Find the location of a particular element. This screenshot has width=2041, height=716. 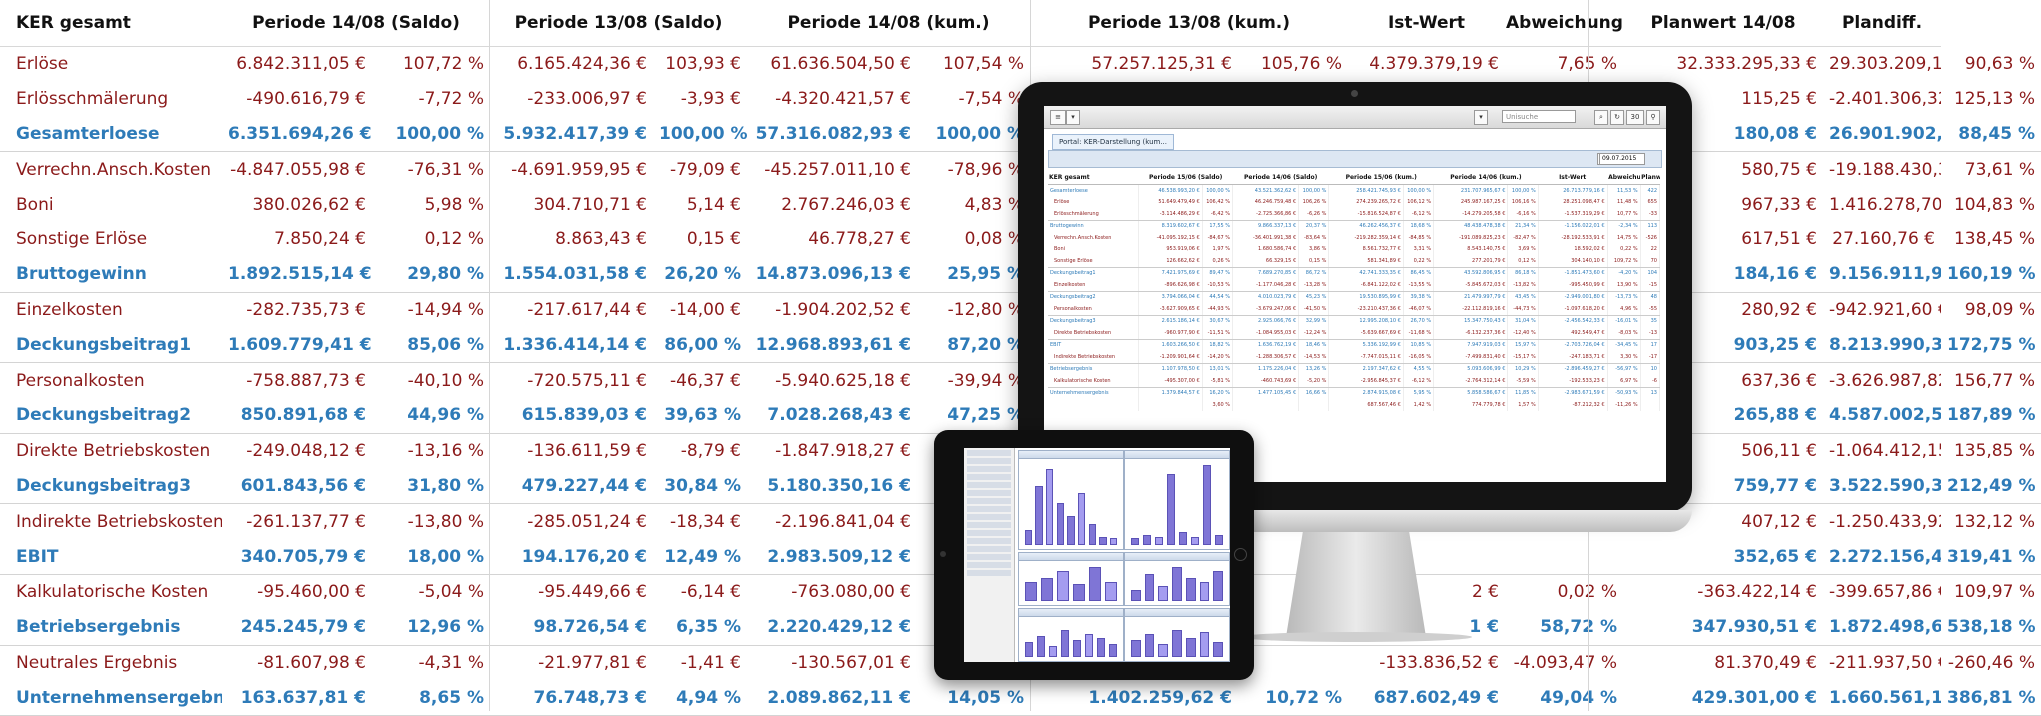

mini-row-label is located at coordinates (1094, 405).